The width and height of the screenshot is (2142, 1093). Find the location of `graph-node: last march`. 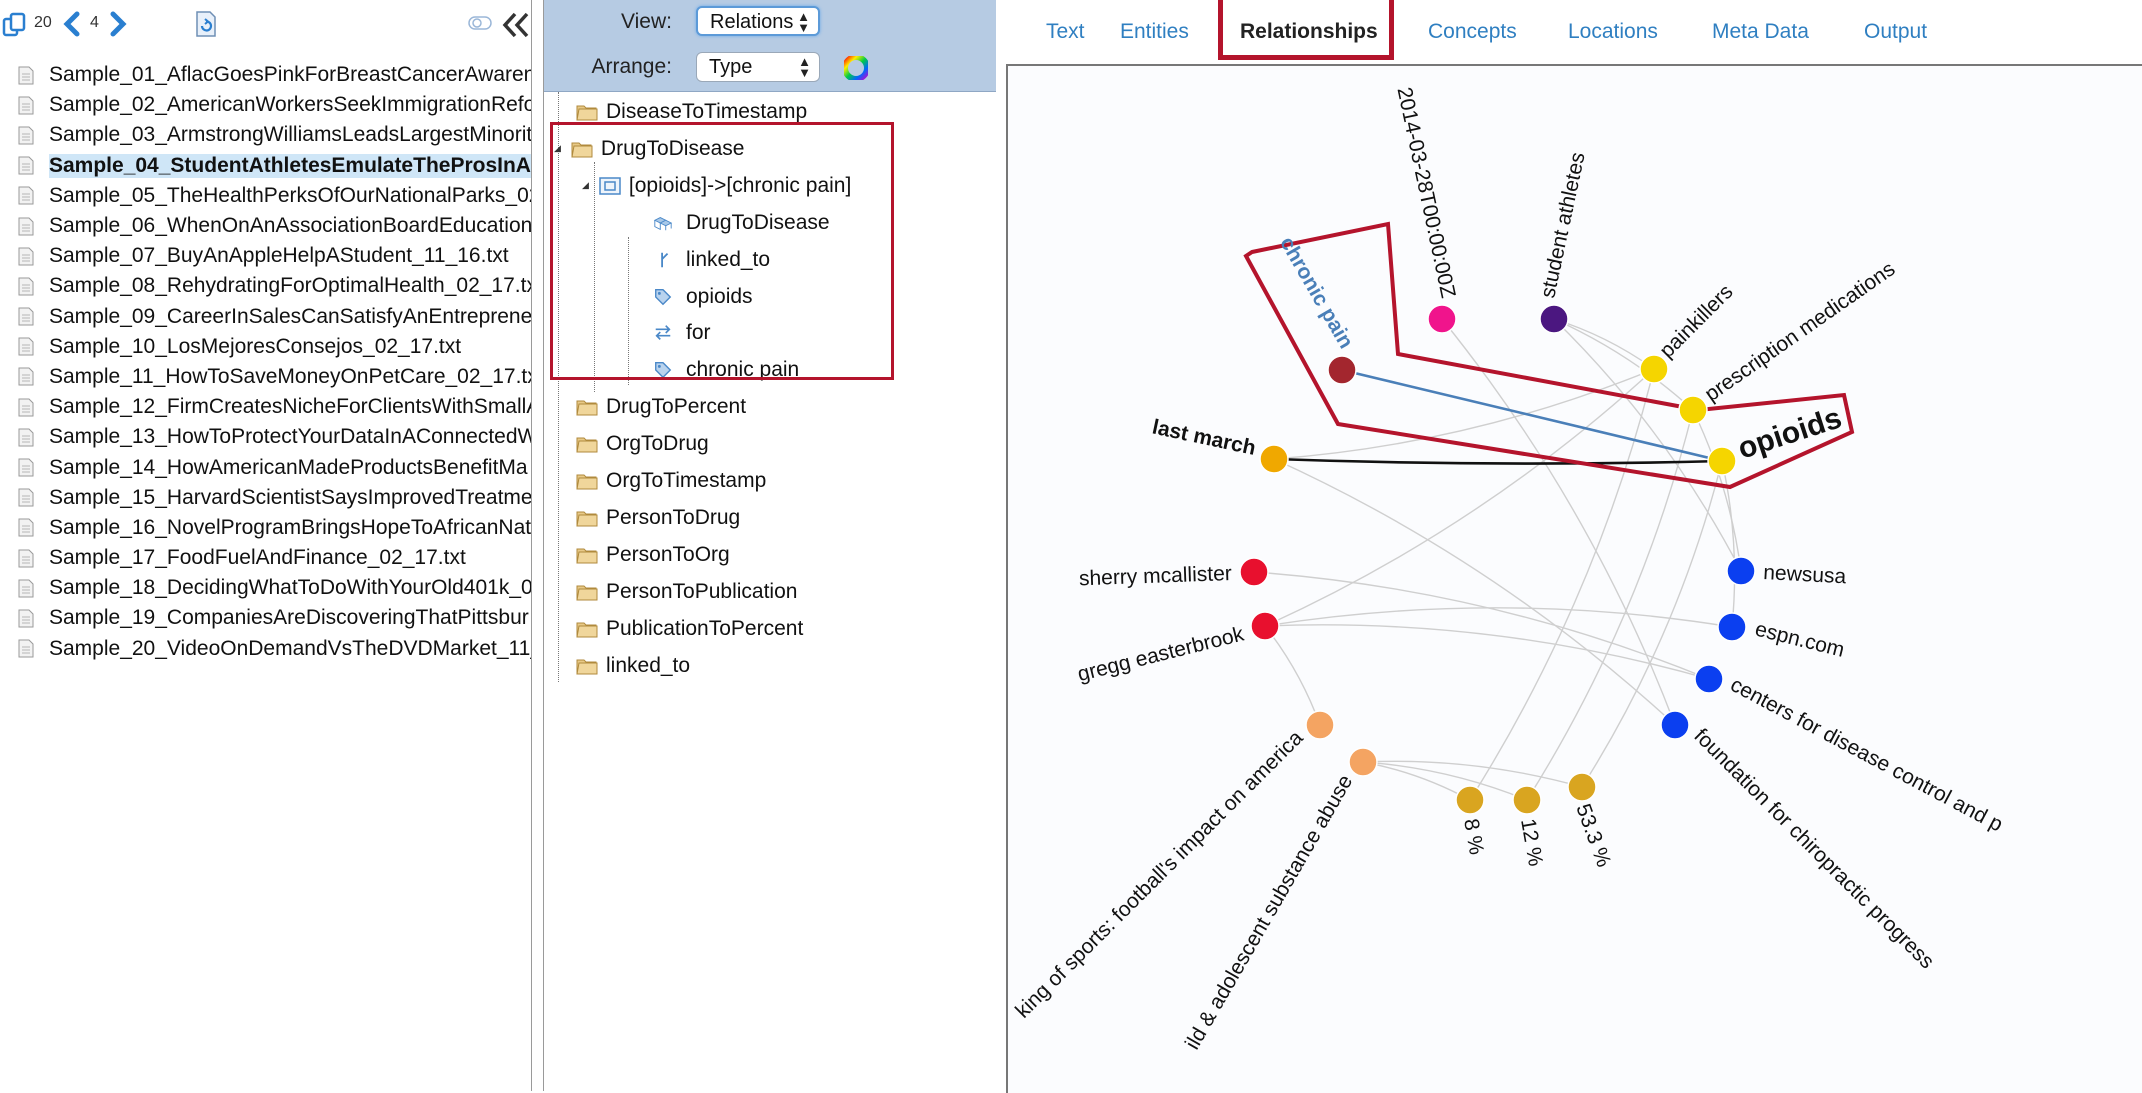

graph-node: last march is located at coordinates (1219, 445).